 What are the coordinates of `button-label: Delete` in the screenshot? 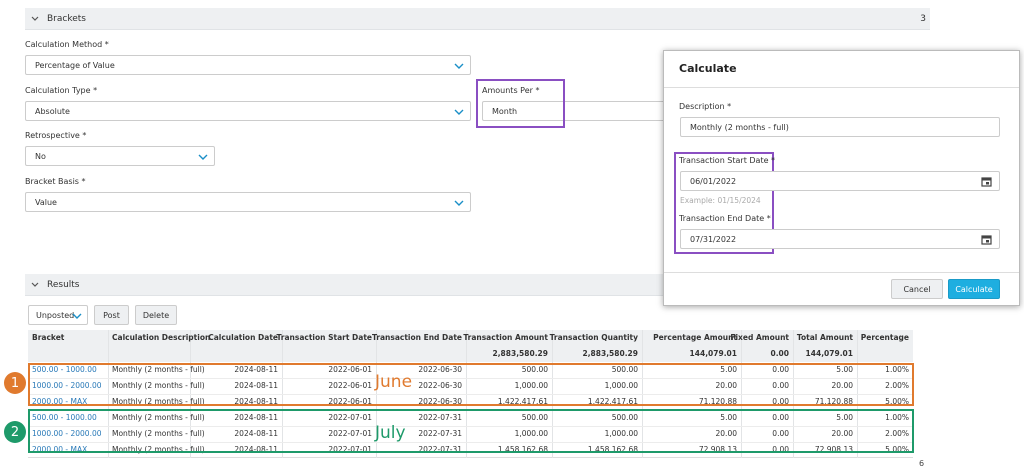 It's located at (156, 315).